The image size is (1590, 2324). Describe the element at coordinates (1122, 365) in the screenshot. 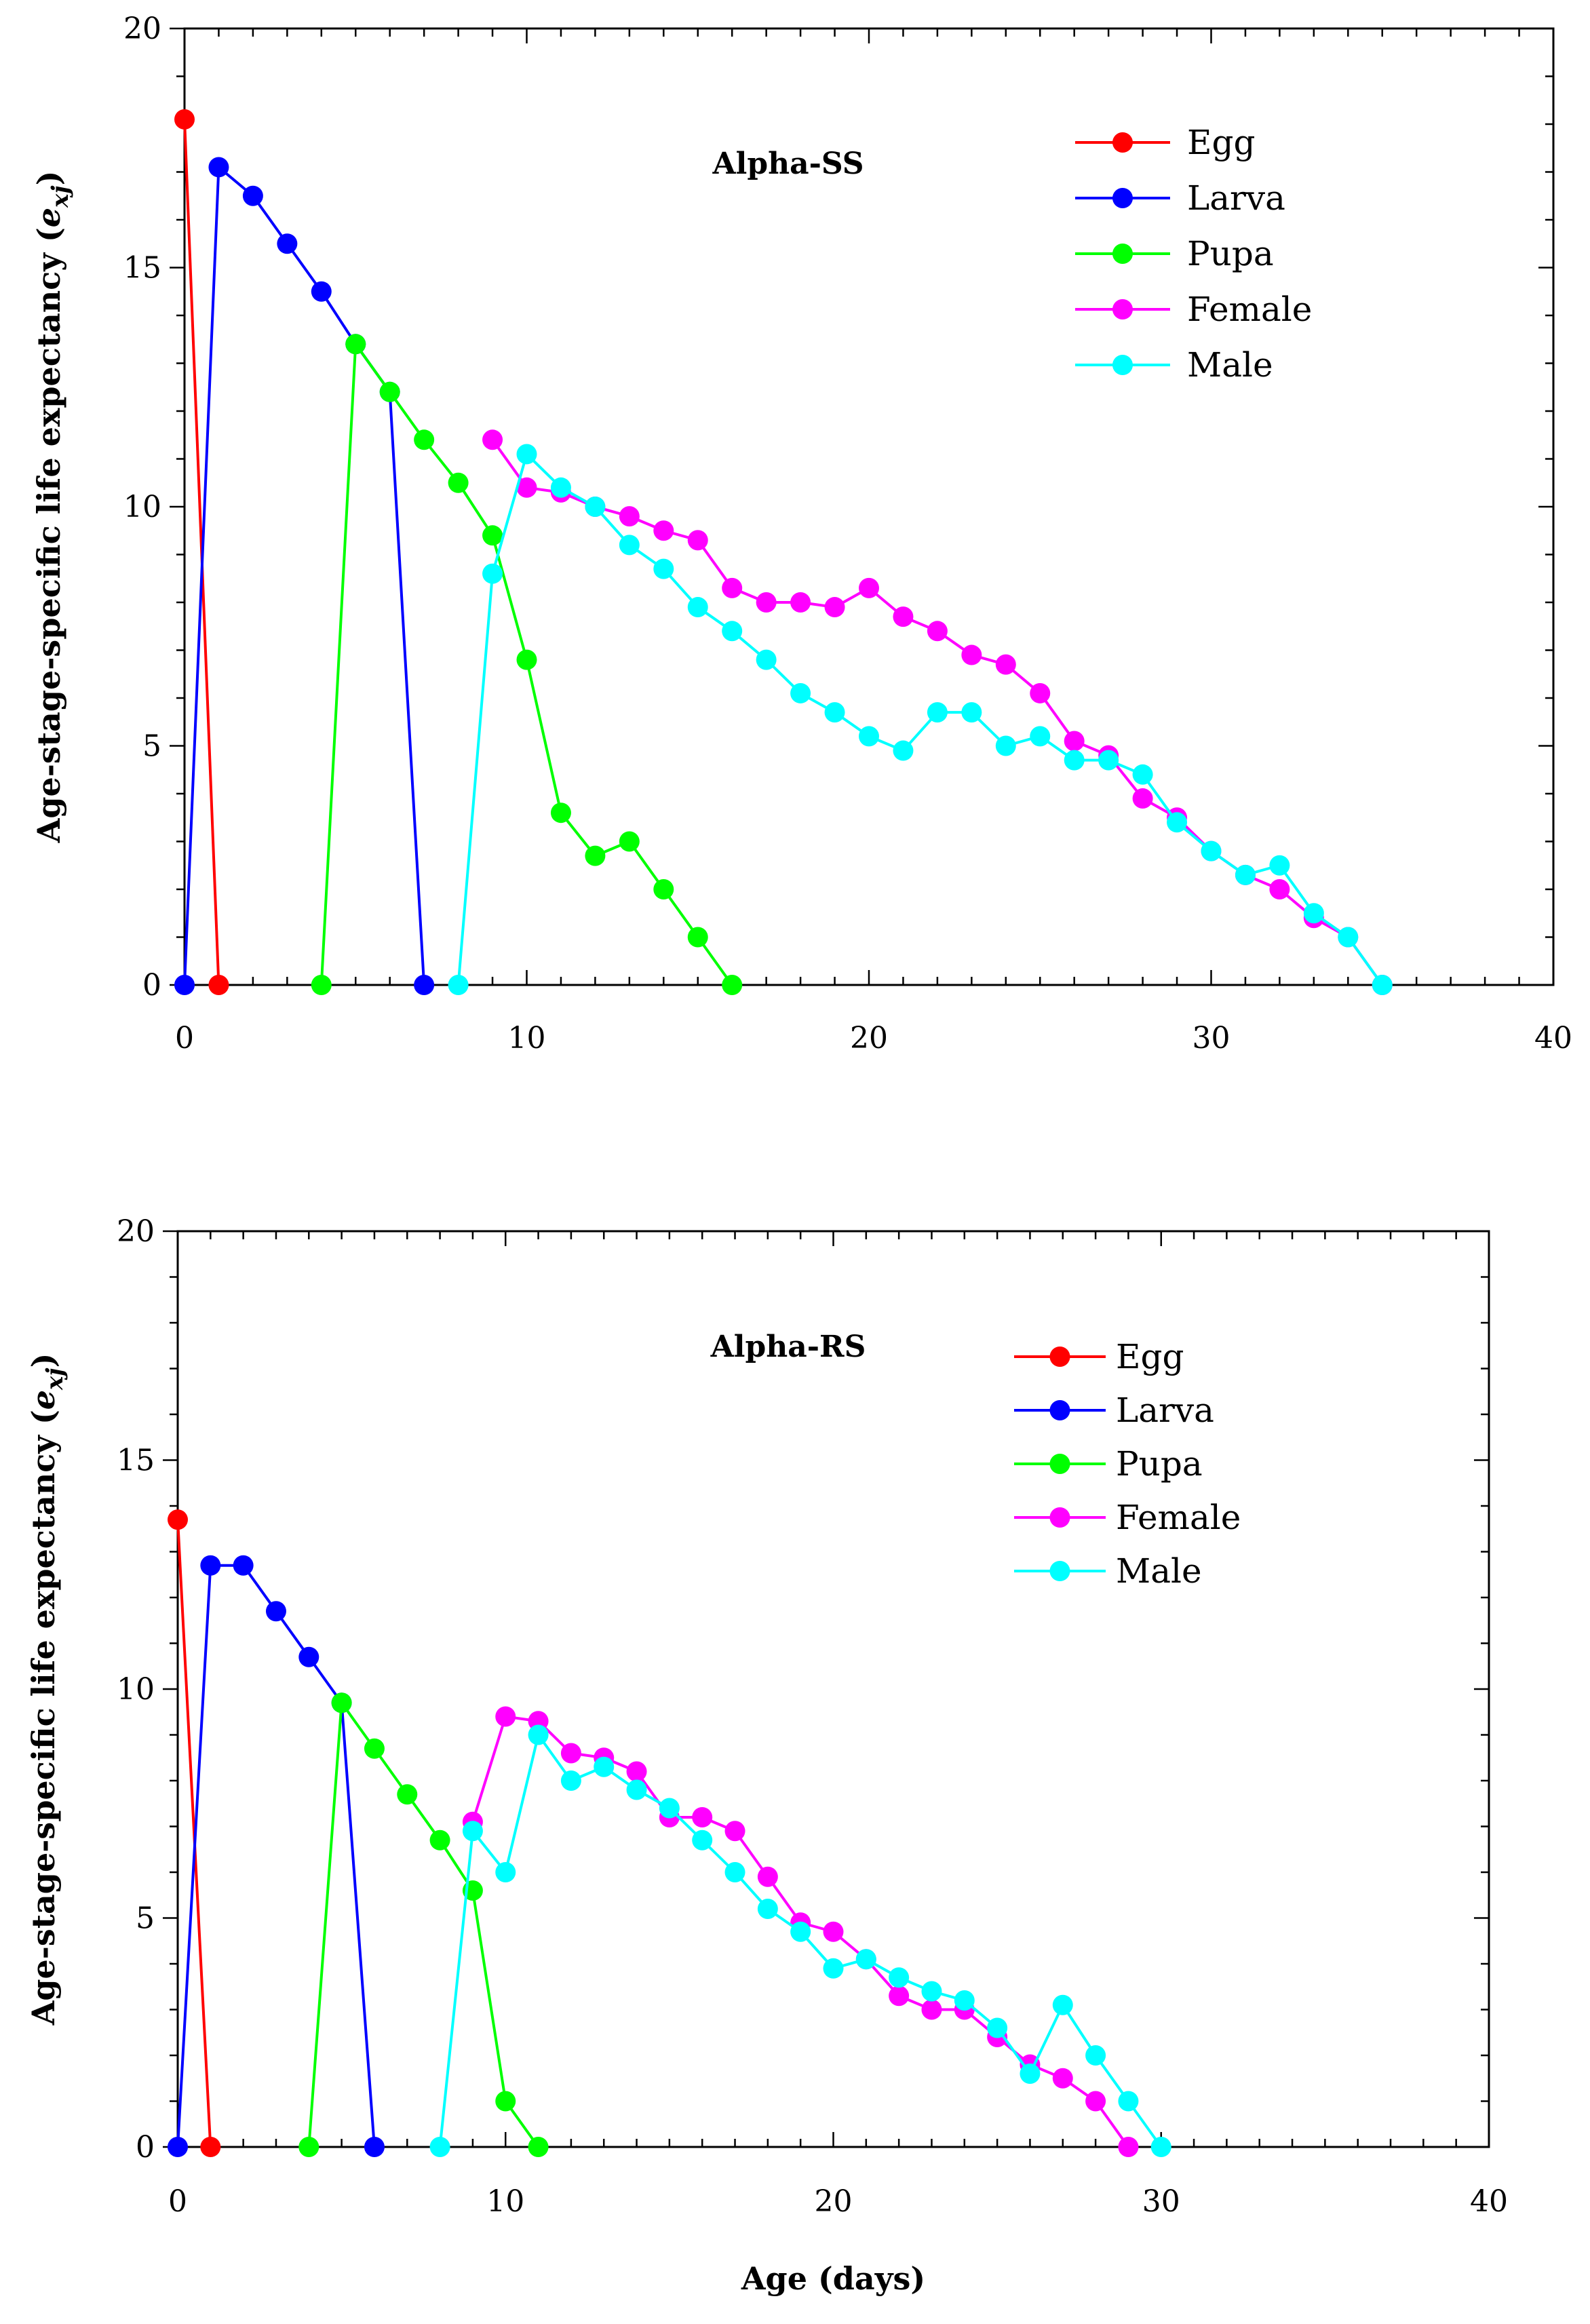

I see `legend-marker-male` at that location.